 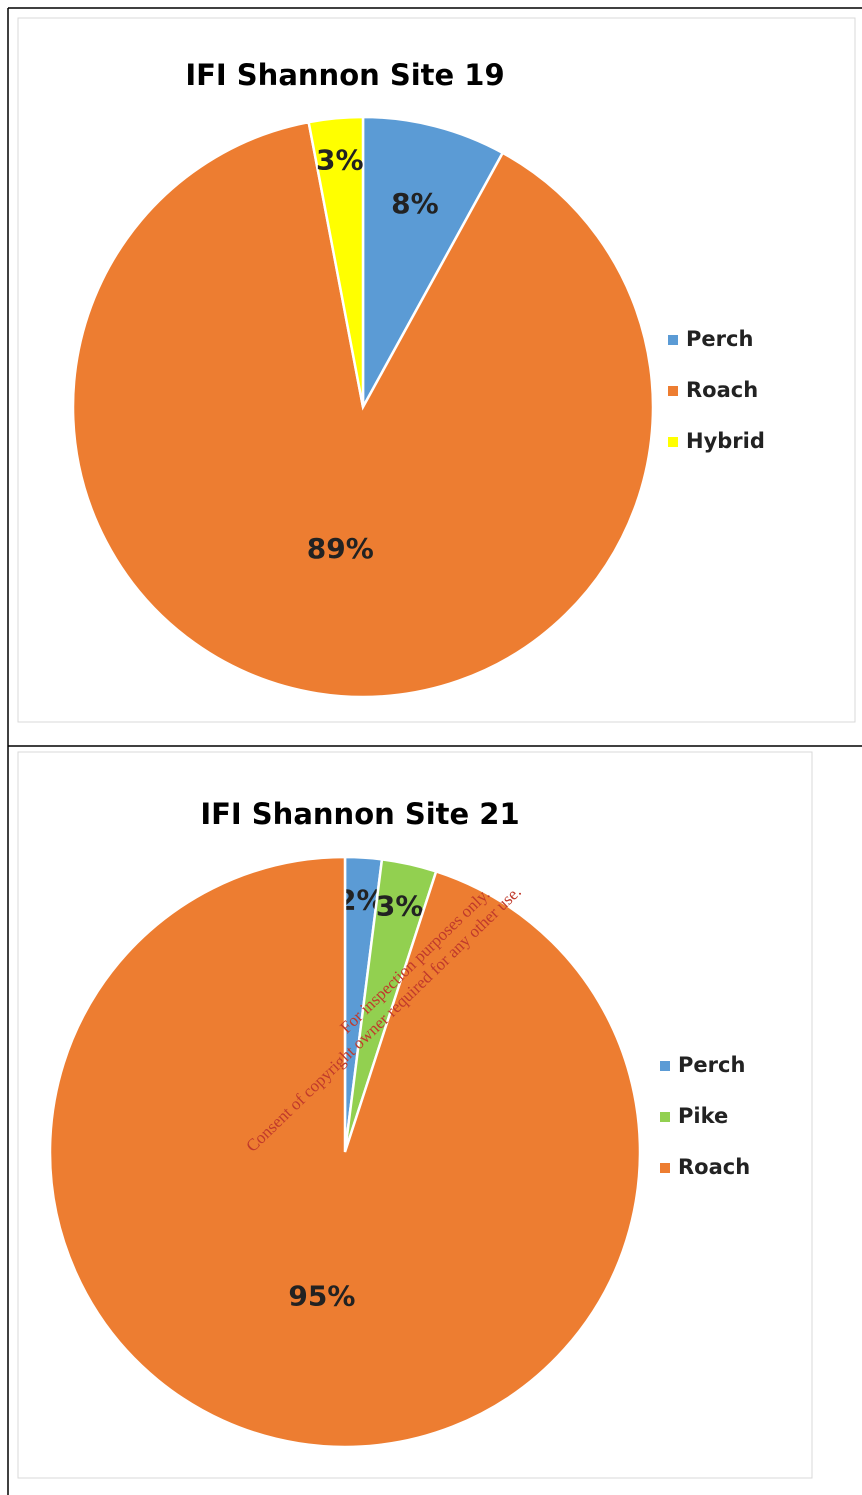 I want to click on data-label: 89%, so click(x=340, y=548).